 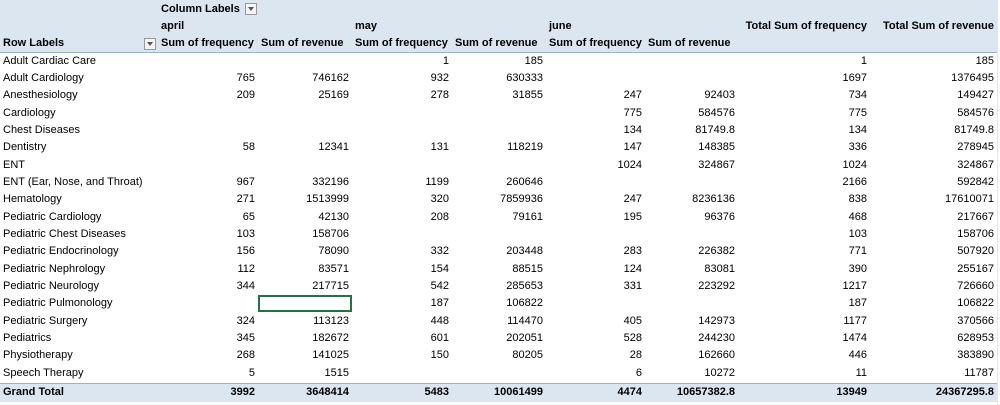 What do you see at coordinates (42, 129) in the screenshot?
I see `row-label: Chest Diseases` at bounding box center [42, 129].